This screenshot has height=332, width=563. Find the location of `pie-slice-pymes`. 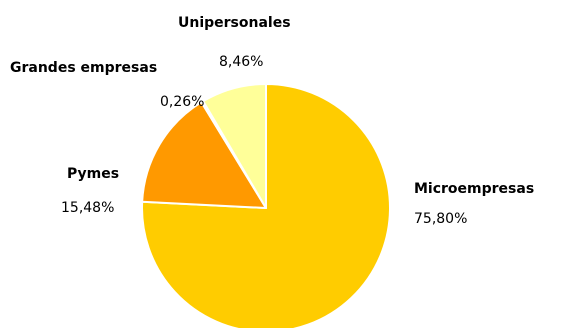

pie-slice-pymes is located at coordinates (204, 155).